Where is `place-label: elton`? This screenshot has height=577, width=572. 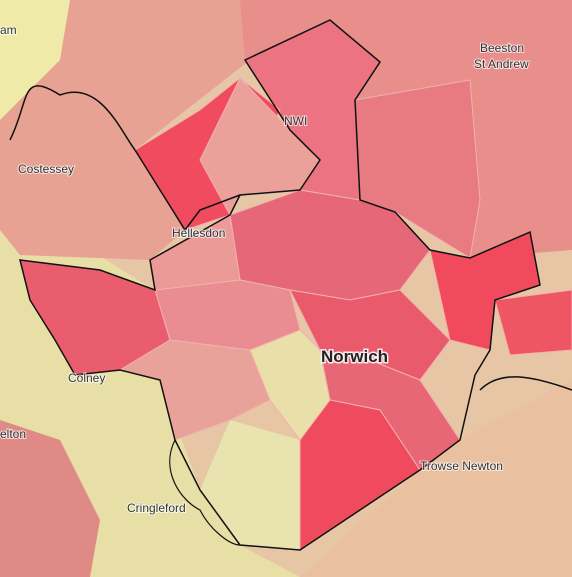
place-label: elton is located at coordinates (13, 434).